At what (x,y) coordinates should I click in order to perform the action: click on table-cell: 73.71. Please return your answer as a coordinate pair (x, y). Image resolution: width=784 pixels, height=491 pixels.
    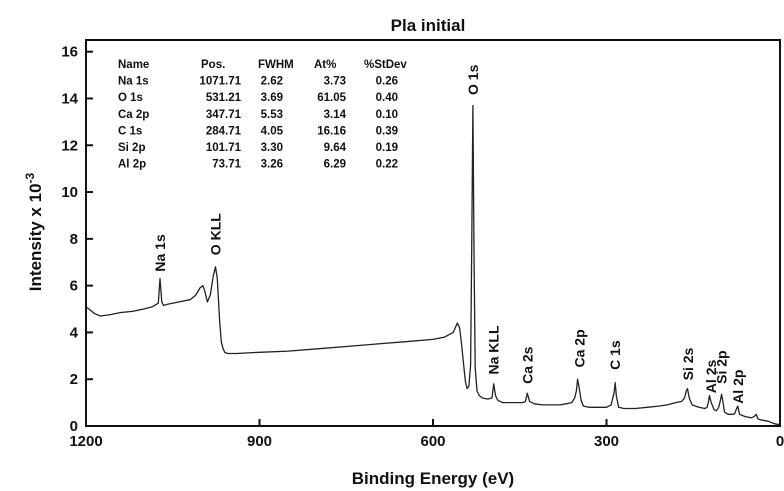
    Looking at the image, I should click on (226, 165).